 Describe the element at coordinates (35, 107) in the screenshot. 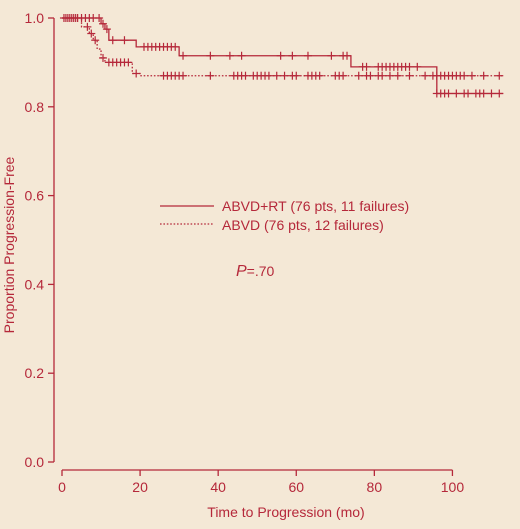

I see `y-tick-label: 0.8` at that location.